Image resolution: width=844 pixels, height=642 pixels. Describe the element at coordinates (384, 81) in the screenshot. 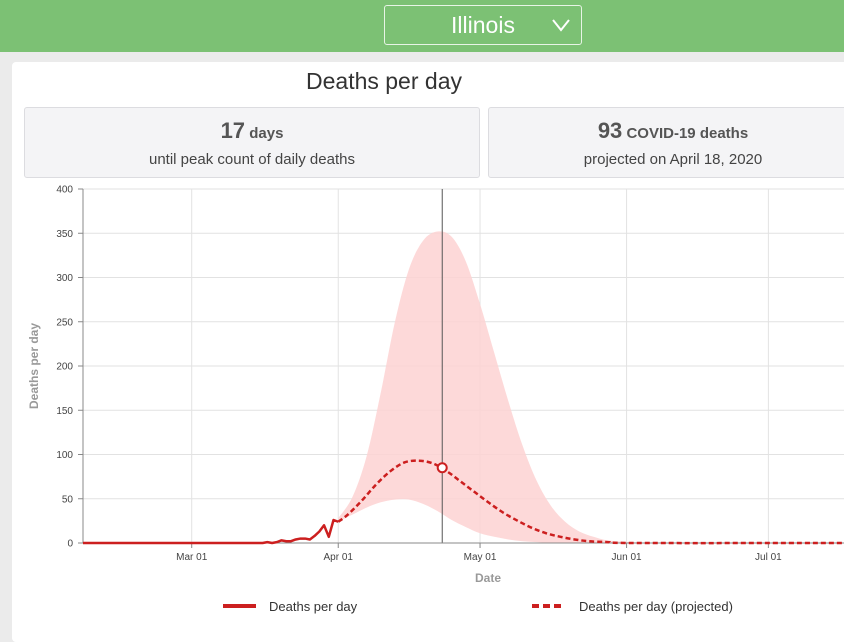

I see `chart-title: Deaths per day` at that location.